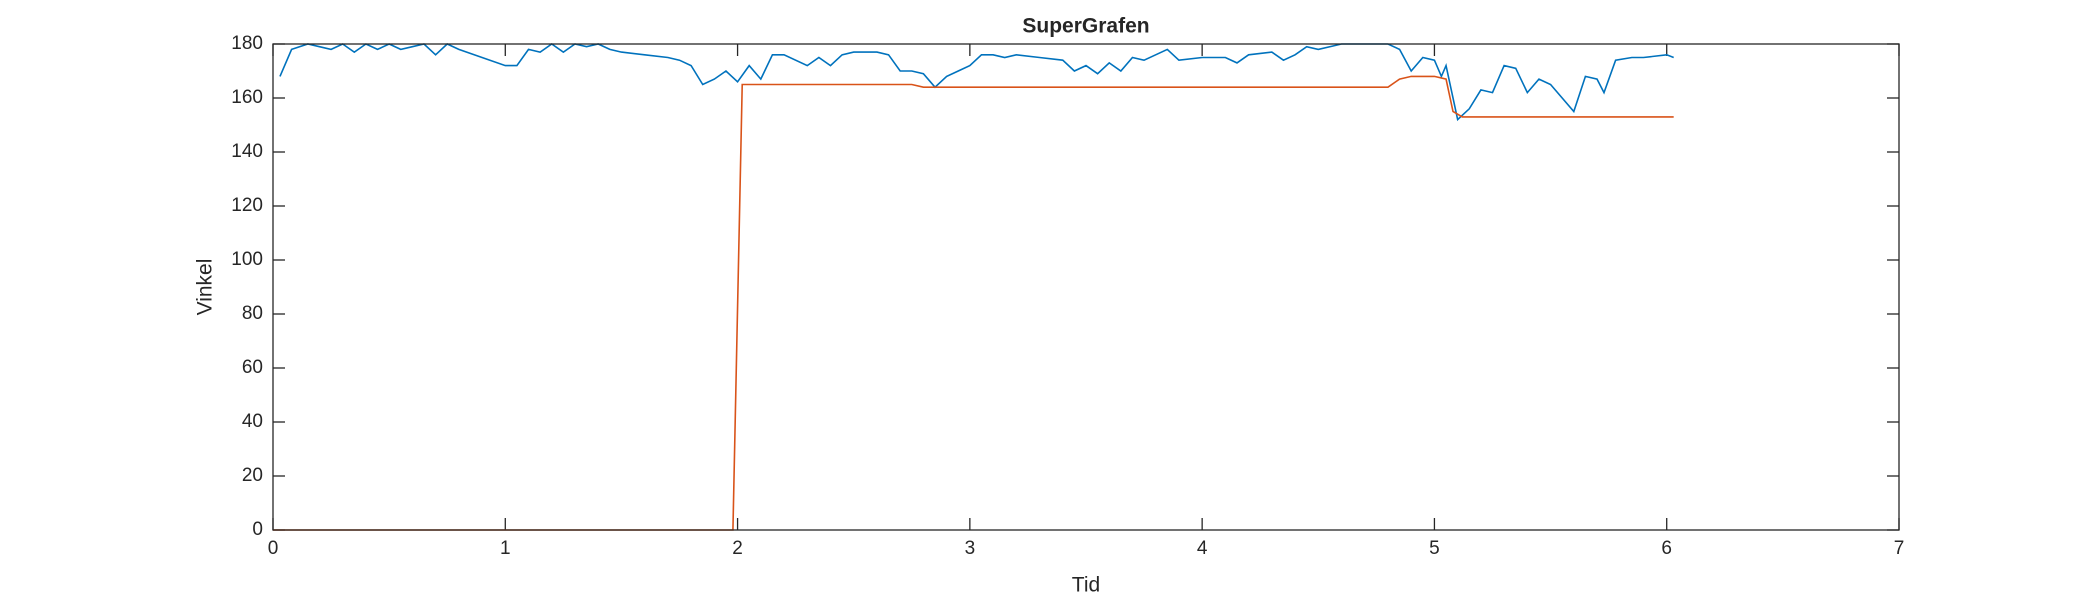 The height and width of the screenshot is (600, 2100). I want to click on y-tick-label: 80, so click(252, 313).